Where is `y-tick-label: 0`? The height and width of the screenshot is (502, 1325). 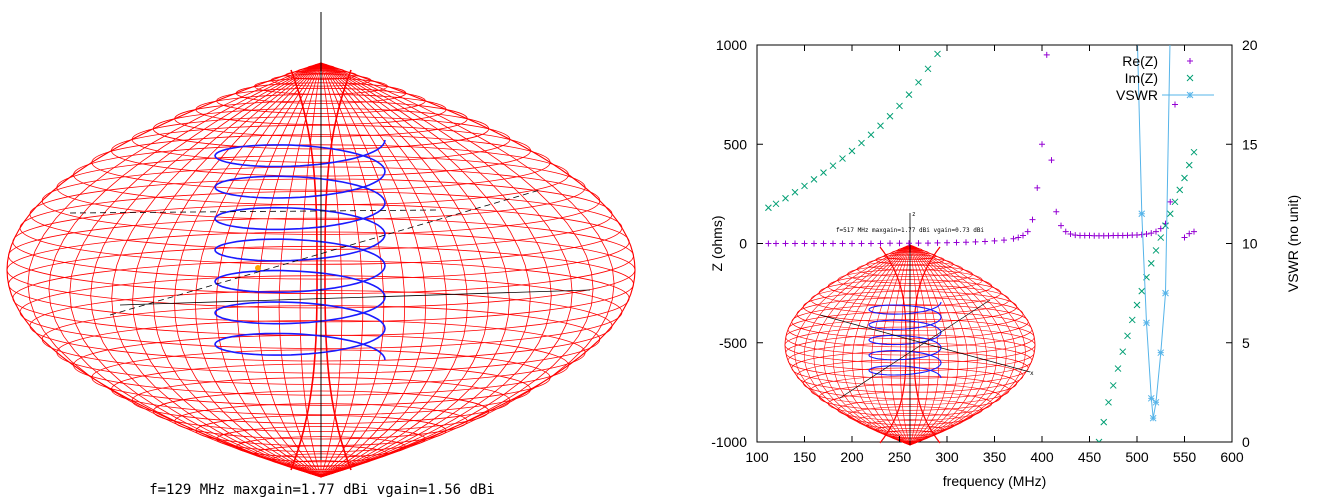
y-tick-label: 0 is located at coordinates (743, 244).